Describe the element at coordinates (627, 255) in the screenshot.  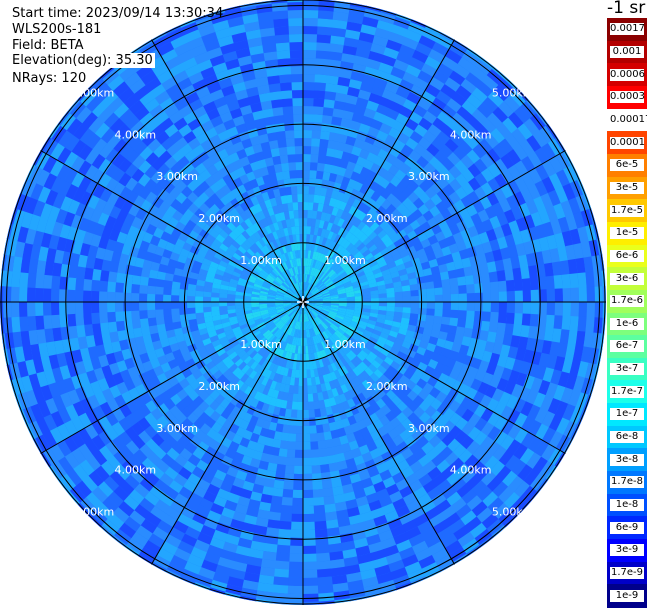
I see `colorbar-tick-label: 6e-6` at that location.